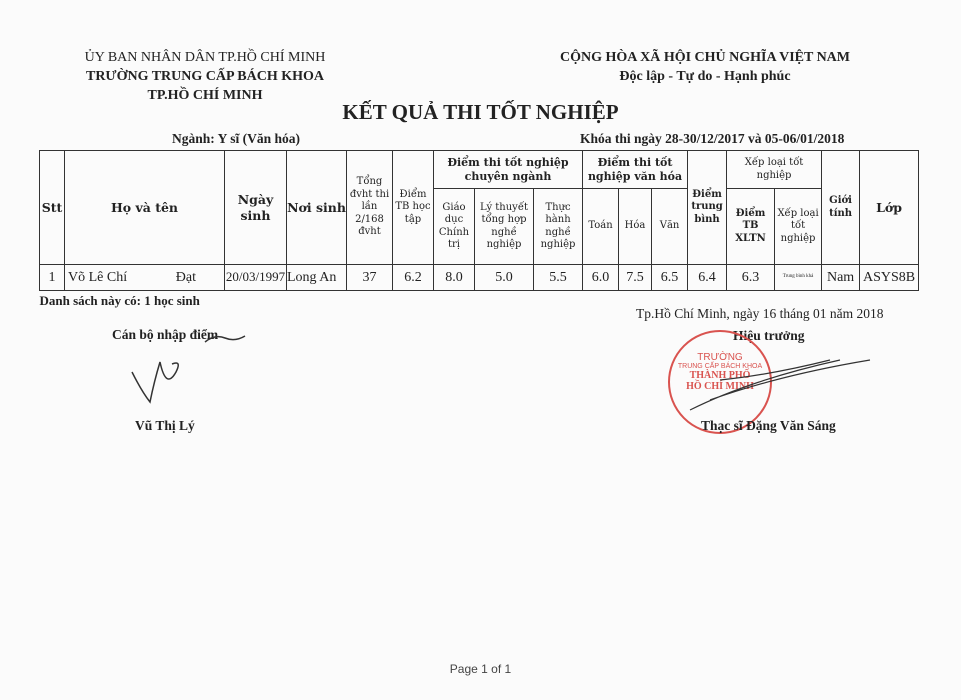 Image resolution: width=961 pixels, height=700 pixels. Describe the element at coordinates (255, 277) in the screenshot. I see `cell-dob: 20/03/1997` at that location.